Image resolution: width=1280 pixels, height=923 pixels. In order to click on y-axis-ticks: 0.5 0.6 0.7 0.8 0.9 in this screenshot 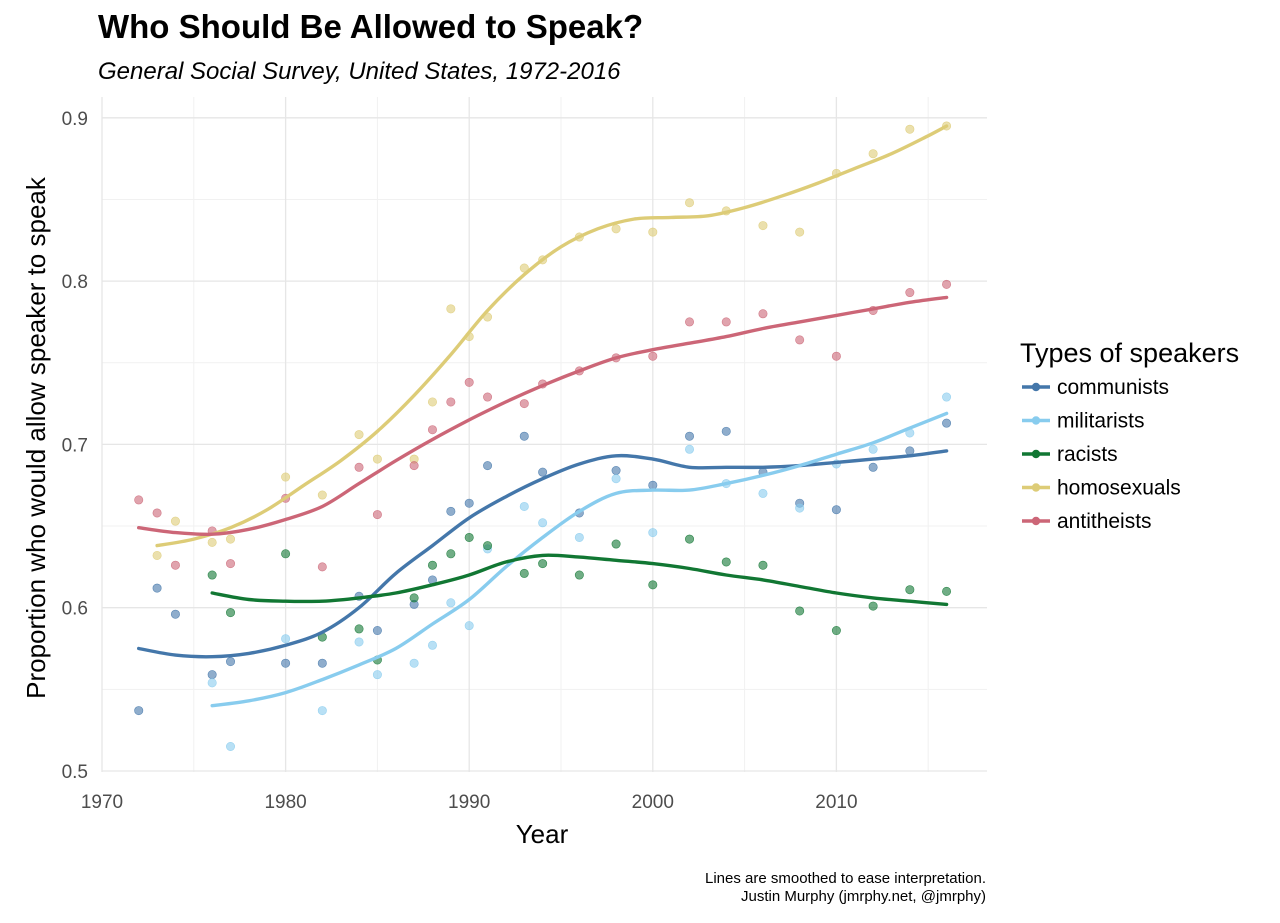, I will do `click(75, 446)`.